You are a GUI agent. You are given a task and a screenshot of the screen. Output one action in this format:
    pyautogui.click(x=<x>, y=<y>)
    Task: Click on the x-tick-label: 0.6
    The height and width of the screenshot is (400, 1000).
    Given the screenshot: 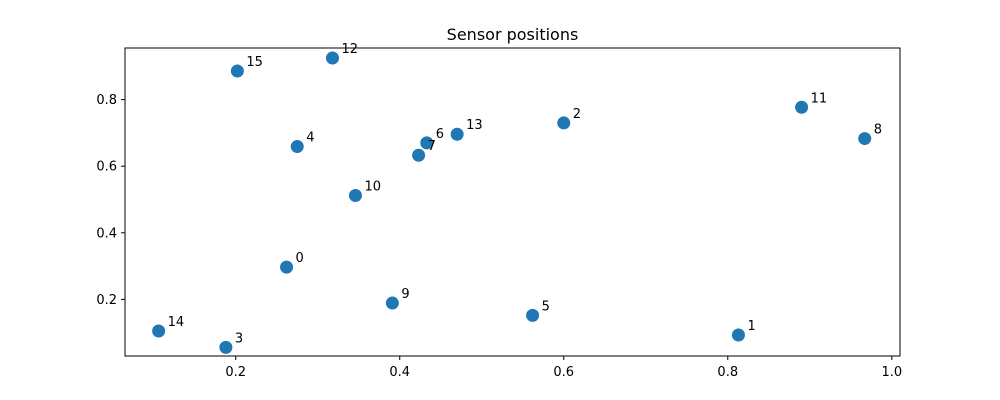 What is the action you would take?
    pyautogui.click(x=563, y=372)
    